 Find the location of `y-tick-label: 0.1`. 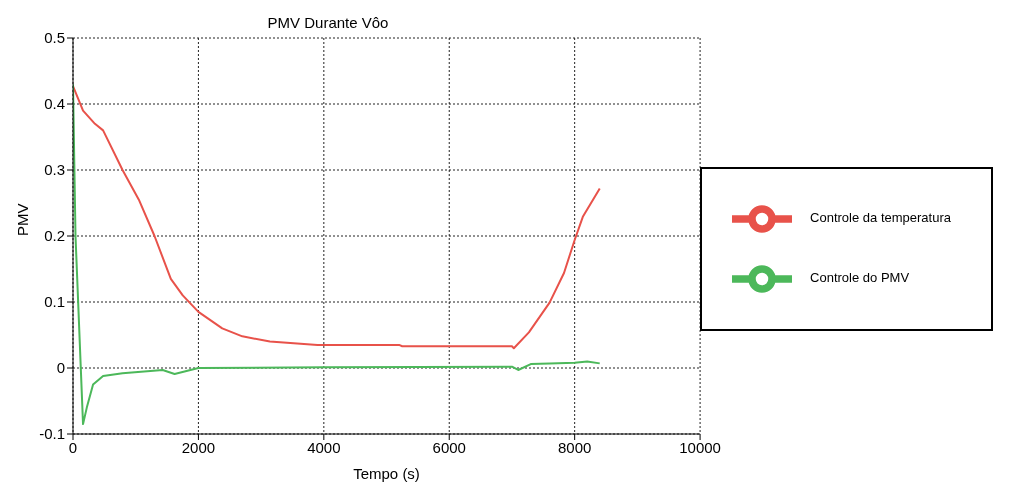

y-tick-label: 0.1 is located at coordinates (54, 302).